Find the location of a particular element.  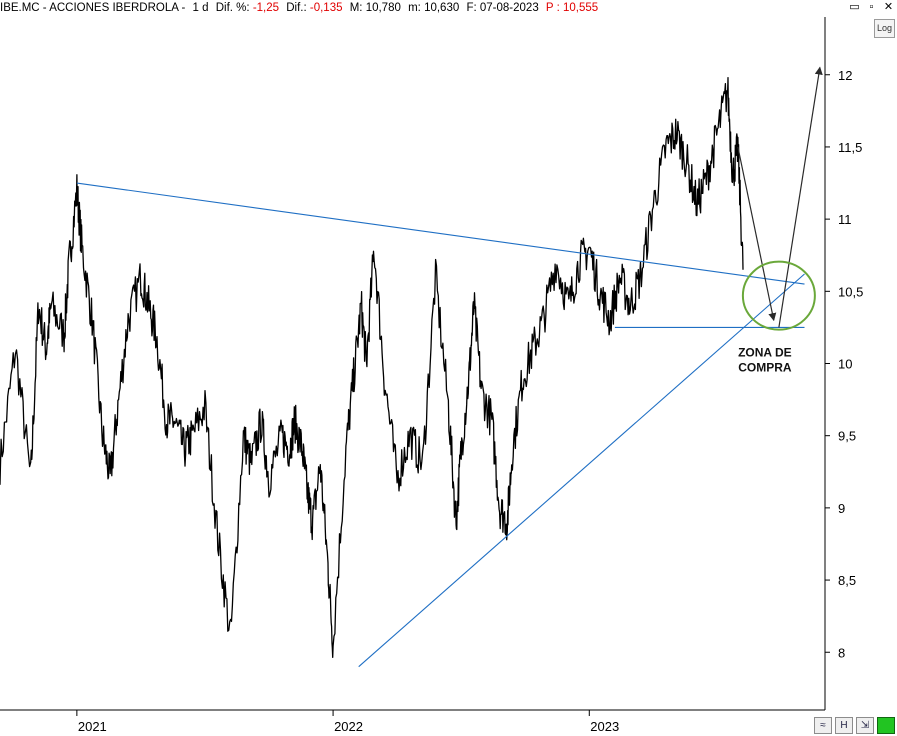

annotation-line: ZONA DE is located at coordinates (765, 352).